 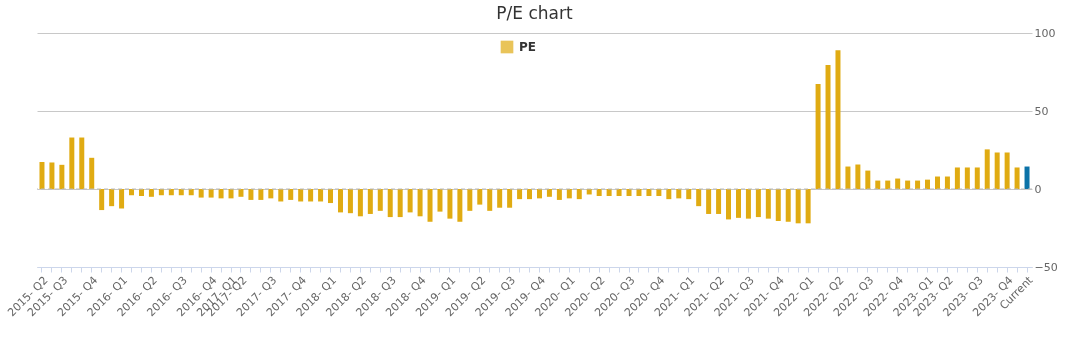 What do you see at coordinates (534, 13) in the screenshot?
I see `chart-title: P/E chart` at bounding box center [534, 13].